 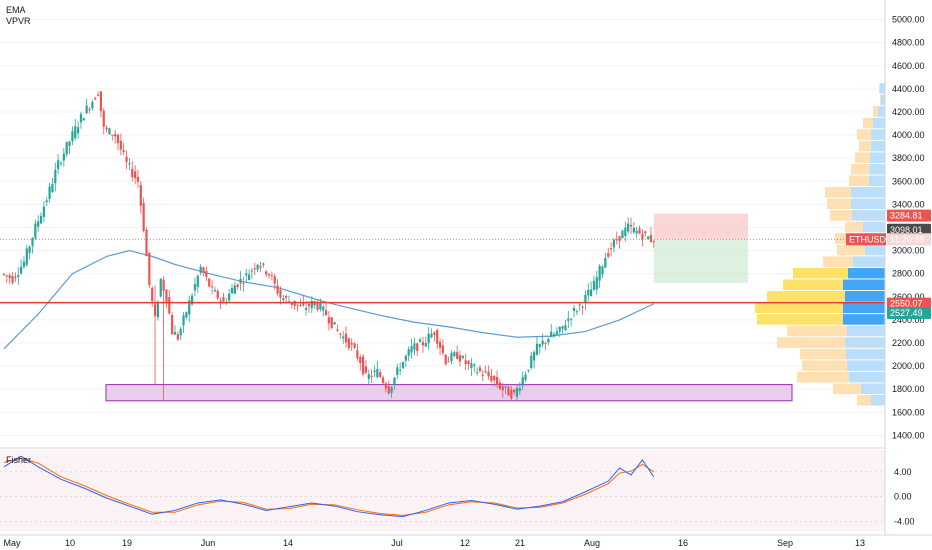 What do you see at coordinates (908, 412) in the screenshot?
I see `price-tick-label: 1600.00` at bounding box center [908, 412].